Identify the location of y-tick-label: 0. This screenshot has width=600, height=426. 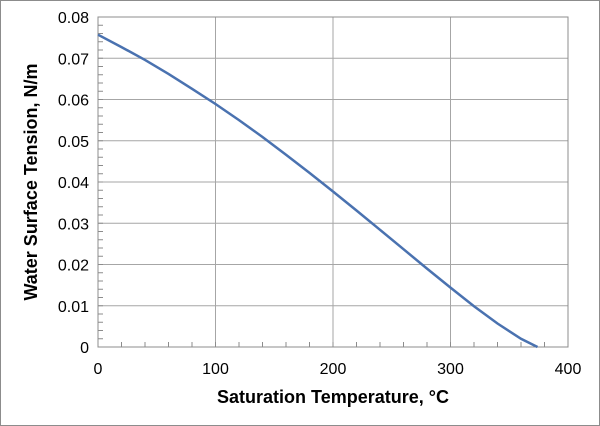
(84, 348).